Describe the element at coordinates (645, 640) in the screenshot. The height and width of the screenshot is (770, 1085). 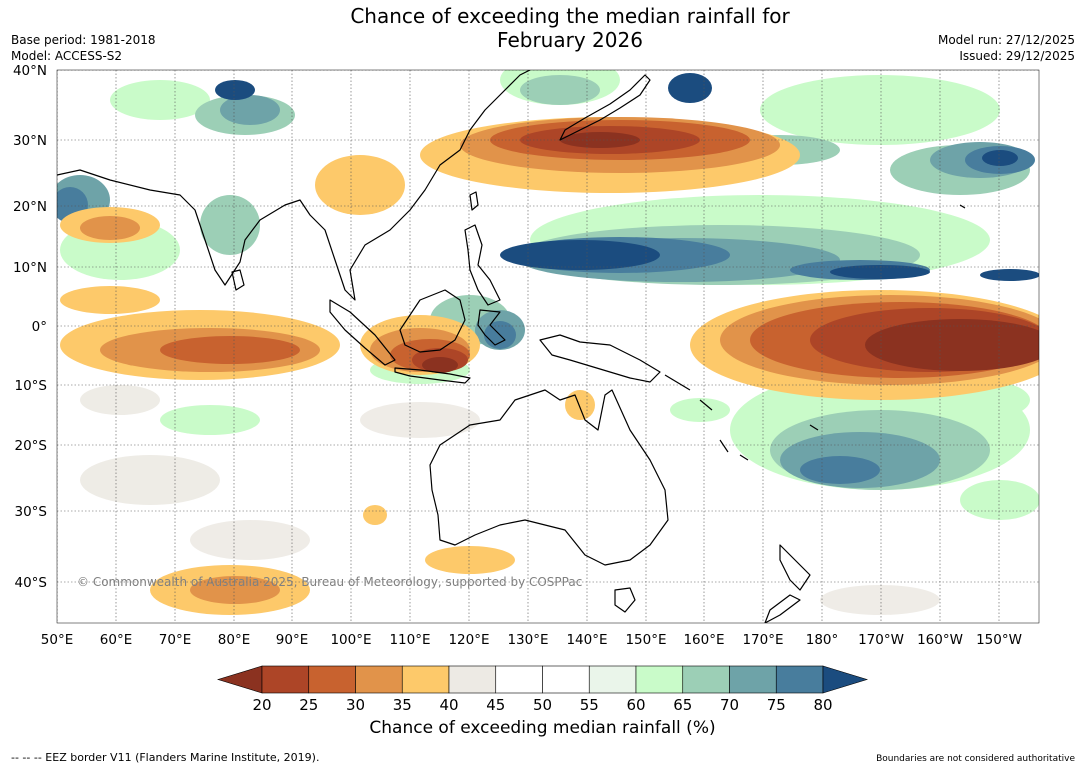
I see `lon-label: 150°E` at that location.